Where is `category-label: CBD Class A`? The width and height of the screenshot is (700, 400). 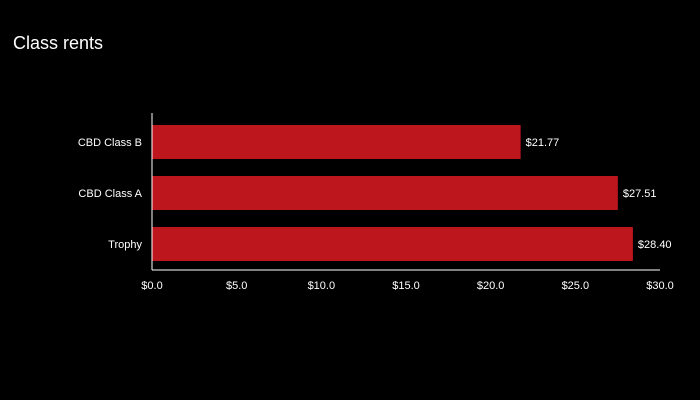 category-label: CBD Class A is located at coordinates (110, 194).